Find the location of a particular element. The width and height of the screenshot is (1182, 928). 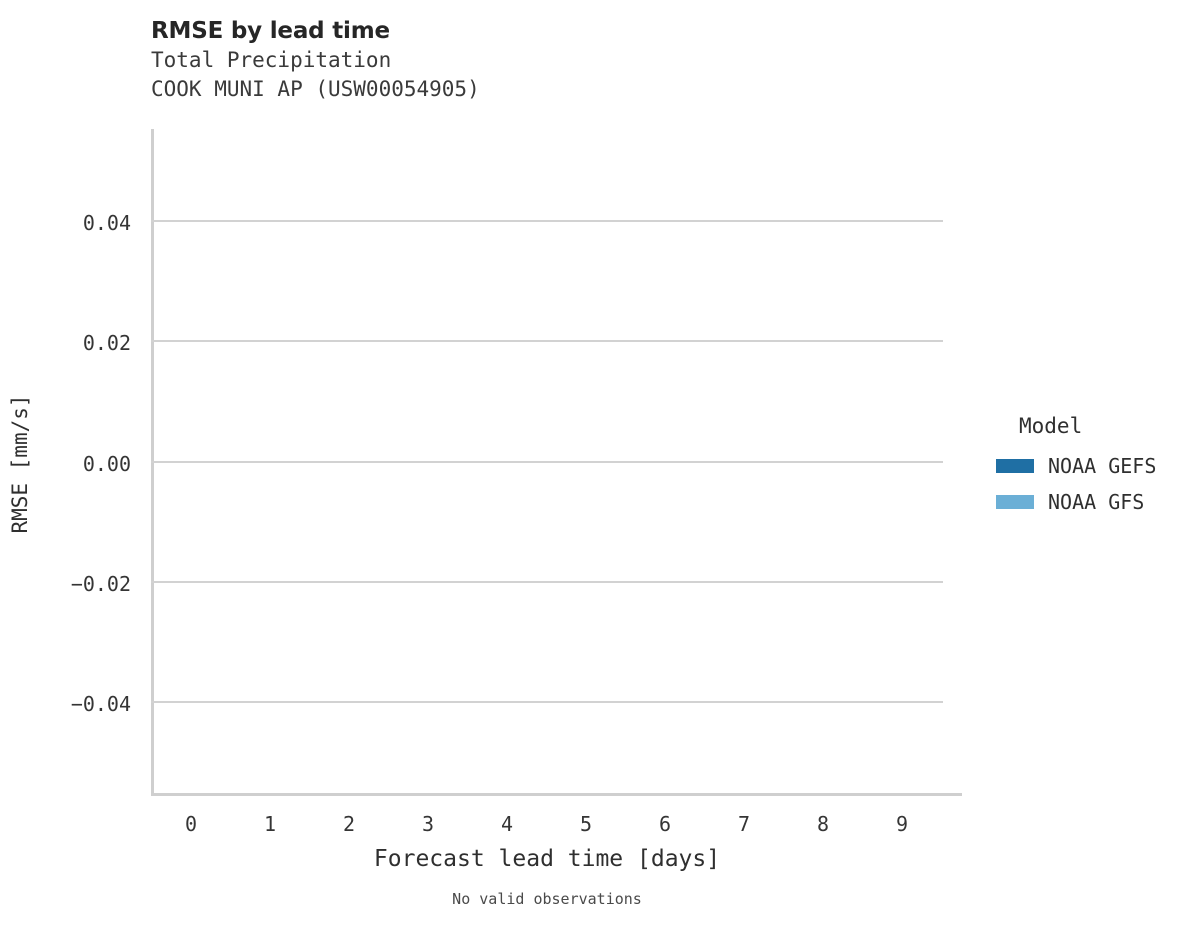

gridline--0.04 is located at coordinates (547, 702).